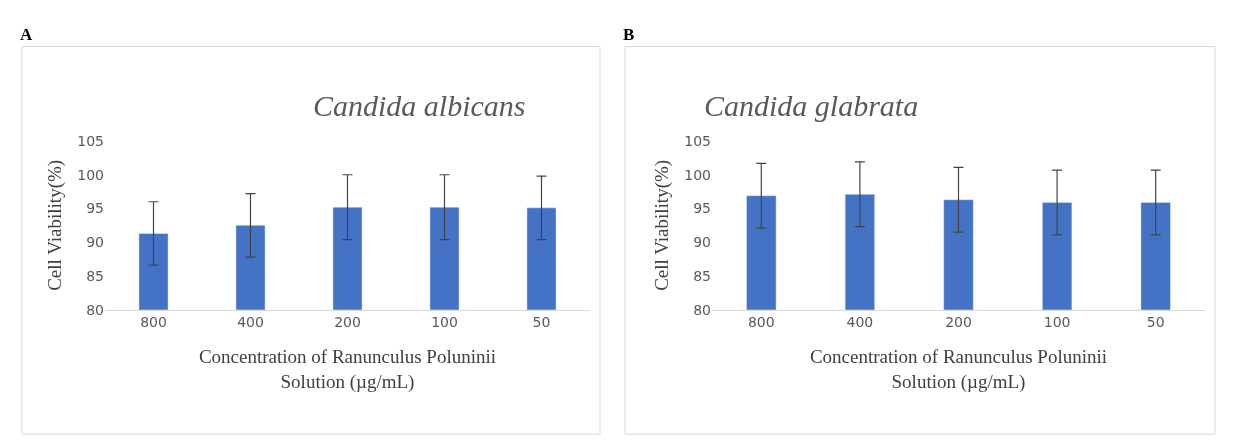 The image size is (1234, 443). Describe the element at coordinates (629, 34) in the screenshot. I see `text: B` at that location.